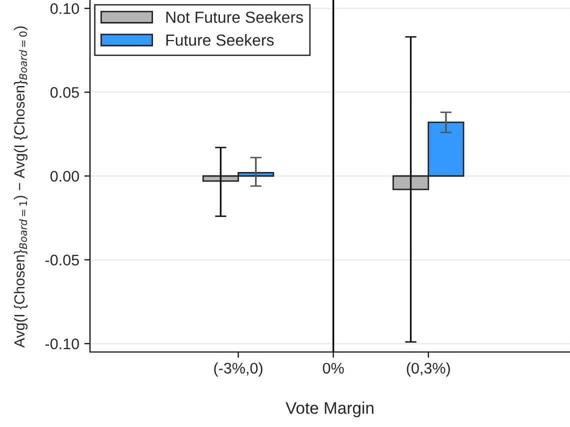 This screenshot has width=570, height=427. What do you see at coordinates (234, 17) in the screenshot?
I see `legend-label: Not Future Seekers` at bounding box center [234, 17].